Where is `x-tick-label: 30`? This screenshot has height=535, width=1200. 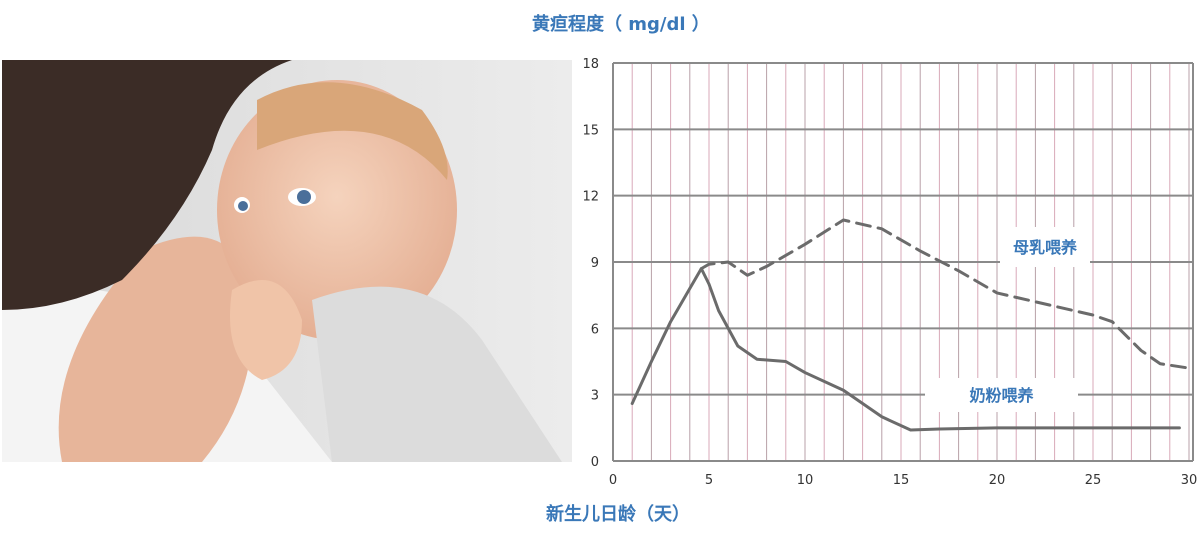
x-tick-label: 30 is located at coordinates (1189, 480).